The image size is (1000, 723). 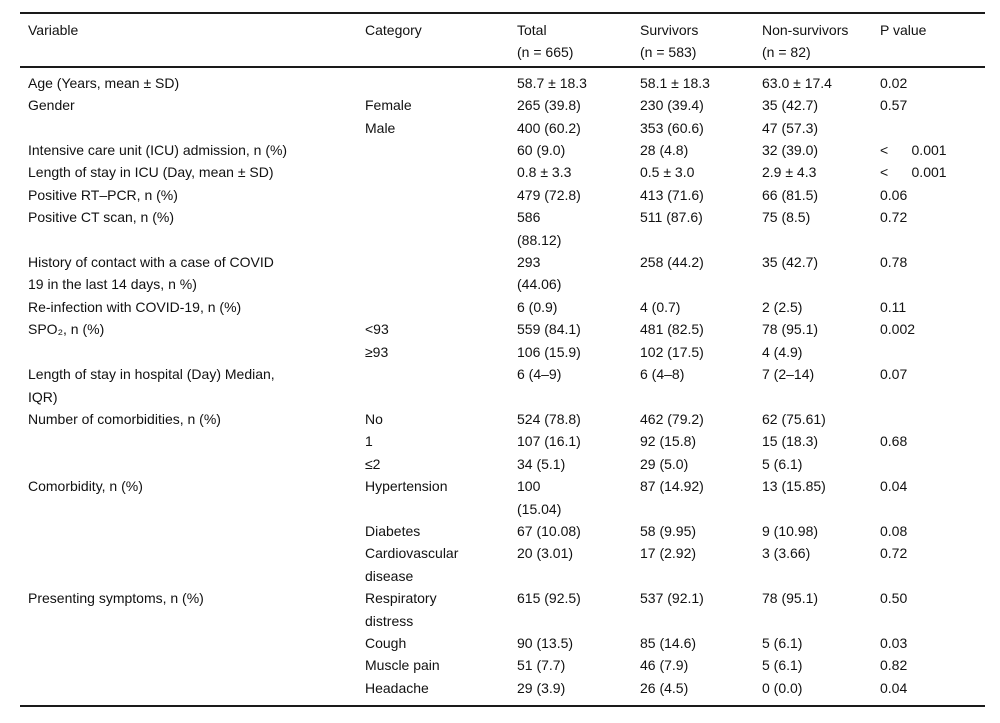 What do you see at coordinates (549, 351) in the screenshot?
I see `table-cell: 106 (15.9)` at bounding box center [549, 351].